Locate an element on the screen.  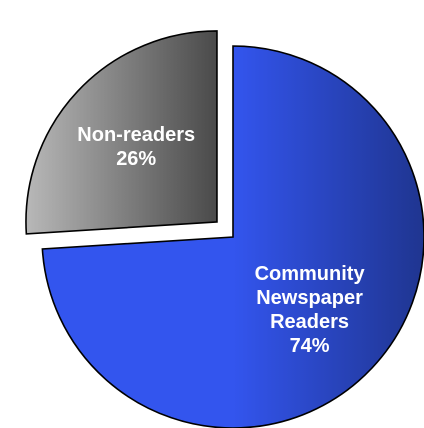
slice-label-line-0-2: Readers is located at coordinates (309, 322).